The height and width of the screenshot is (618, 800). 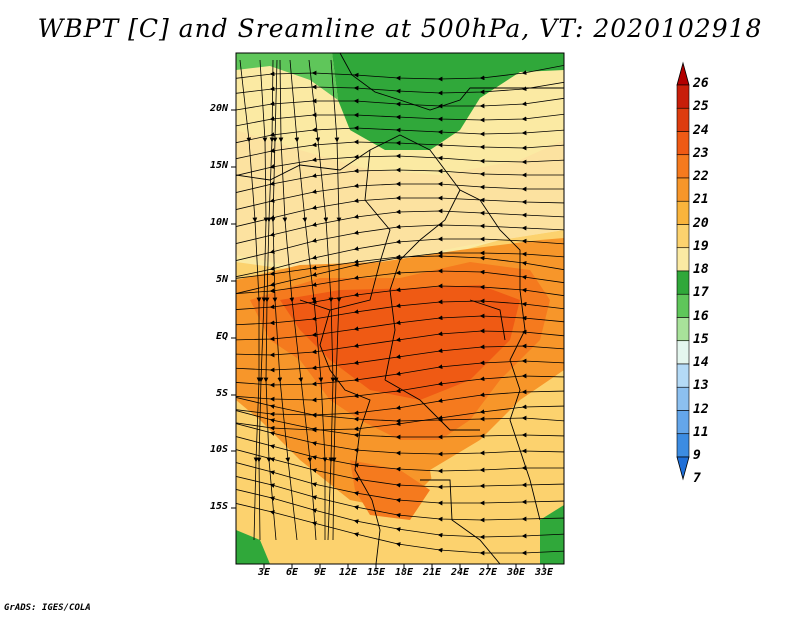 What do you see at coordinates (218, 165) in the screenshot?
I see `lat-tick-label: 15N` at bounding box center [218, 165].